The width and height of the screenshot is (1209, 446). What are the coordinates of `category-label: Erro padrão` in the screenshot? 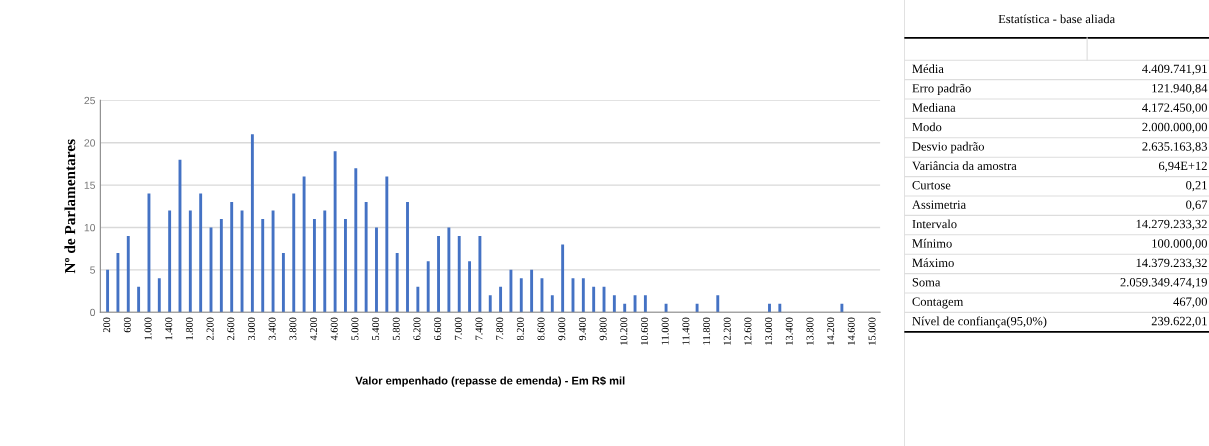 It's located at (941, 89).